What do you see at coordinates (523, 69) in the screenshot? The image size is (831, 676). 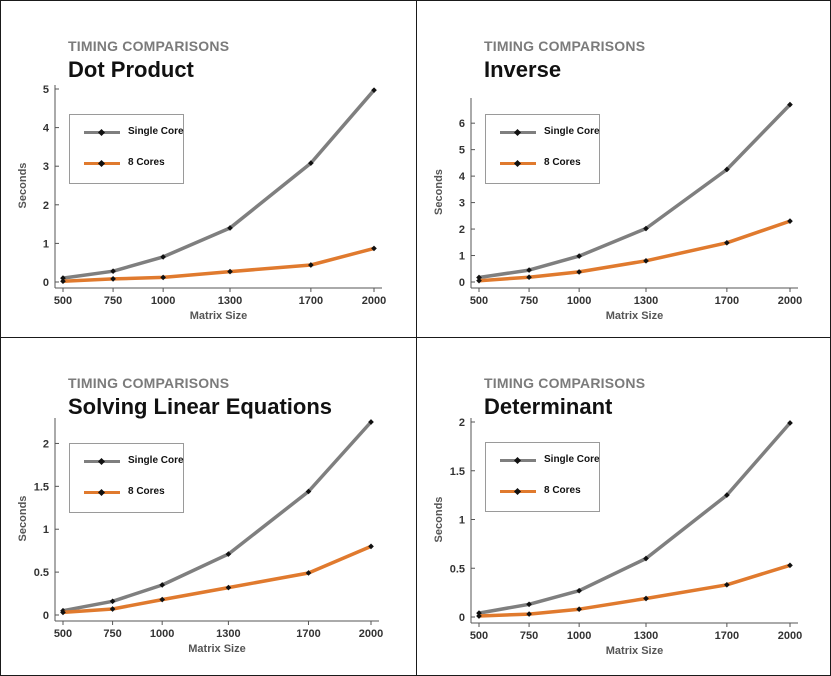 I see `chart-title: Inverse` at bounding box center [523, 69].